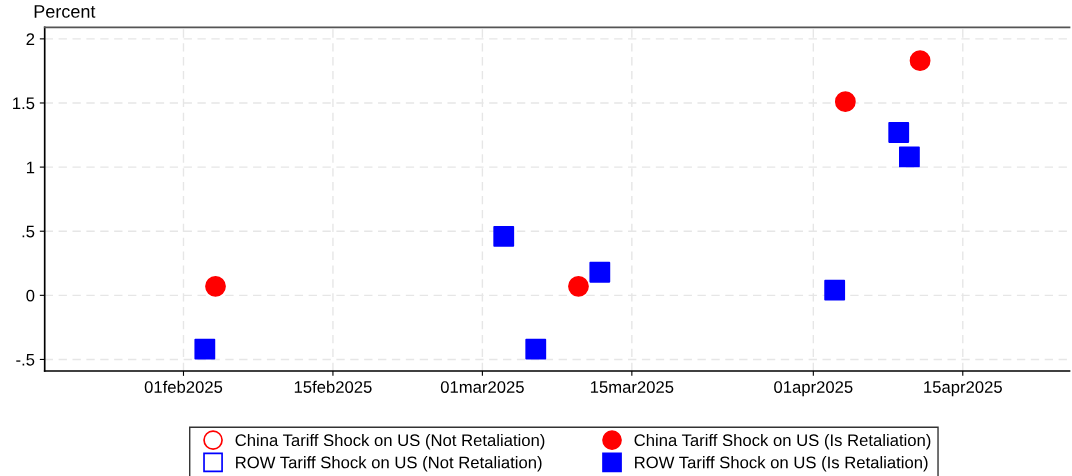  Describe the element at coordinates (390, 441) in the screenshot. I see `legend-label: China Tariff Shock on US (Not Retaliation)` at that location.